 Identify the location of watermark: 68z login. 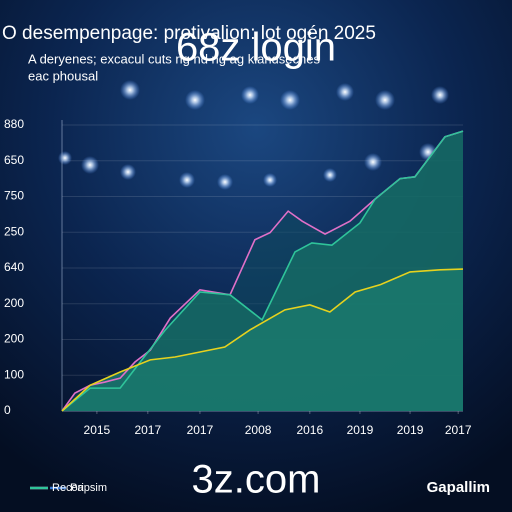
(256, 48).